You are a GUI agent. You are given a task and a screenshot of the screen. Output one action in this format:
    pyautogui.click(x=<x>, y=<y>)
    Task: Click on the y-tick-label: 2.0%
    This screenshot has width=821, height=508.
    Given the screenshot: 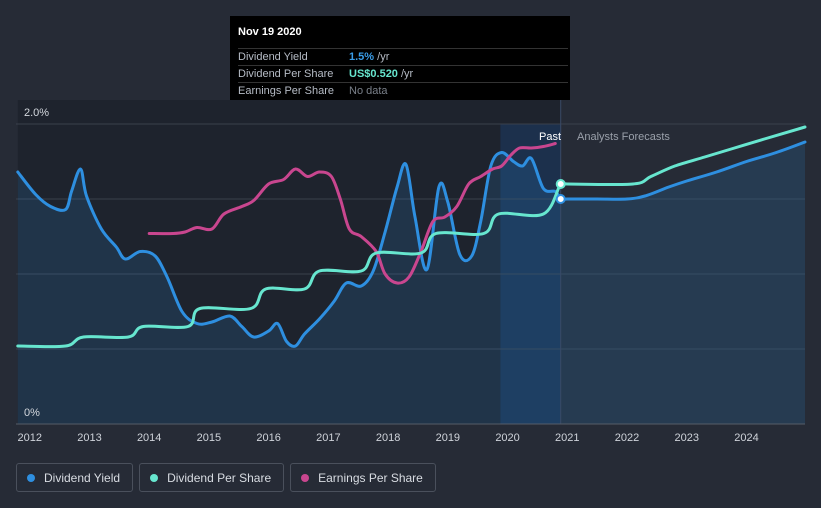 What is the action you would take?
    pyautogui.click(x=36, y=113)
    